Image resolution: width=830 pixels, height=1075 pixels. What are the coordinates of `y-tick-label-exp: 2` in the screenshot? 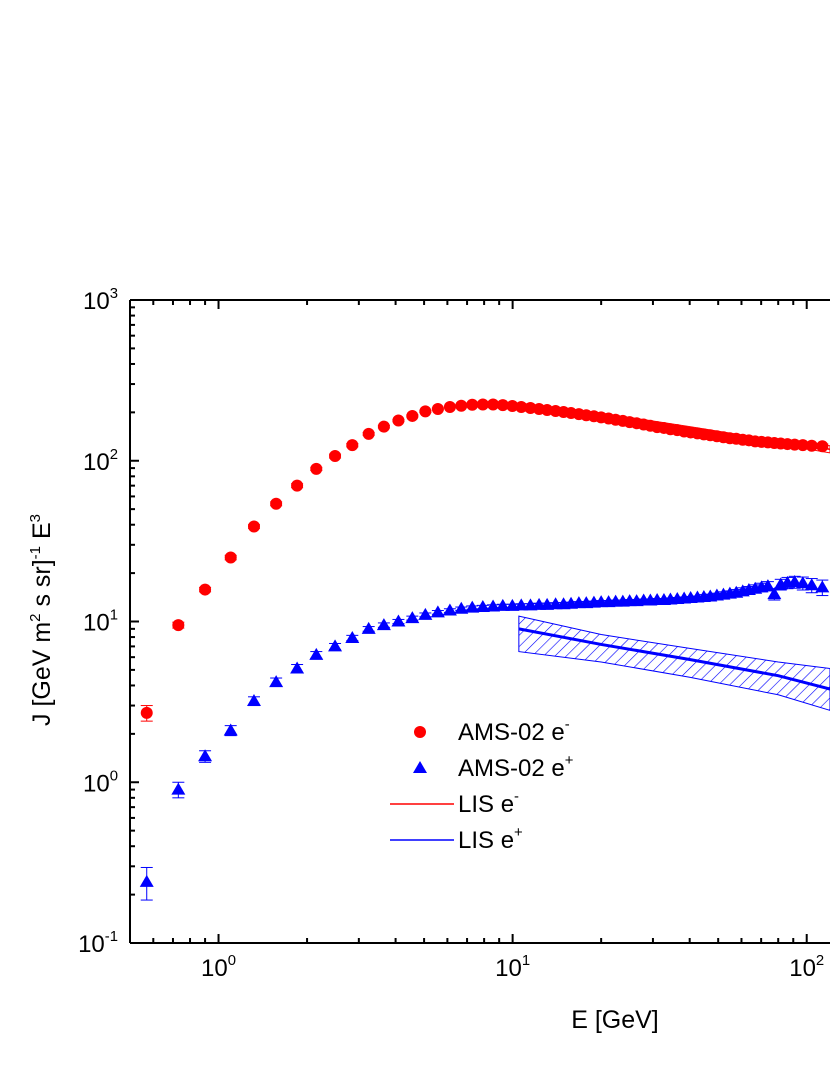 It's located at (114, 455).